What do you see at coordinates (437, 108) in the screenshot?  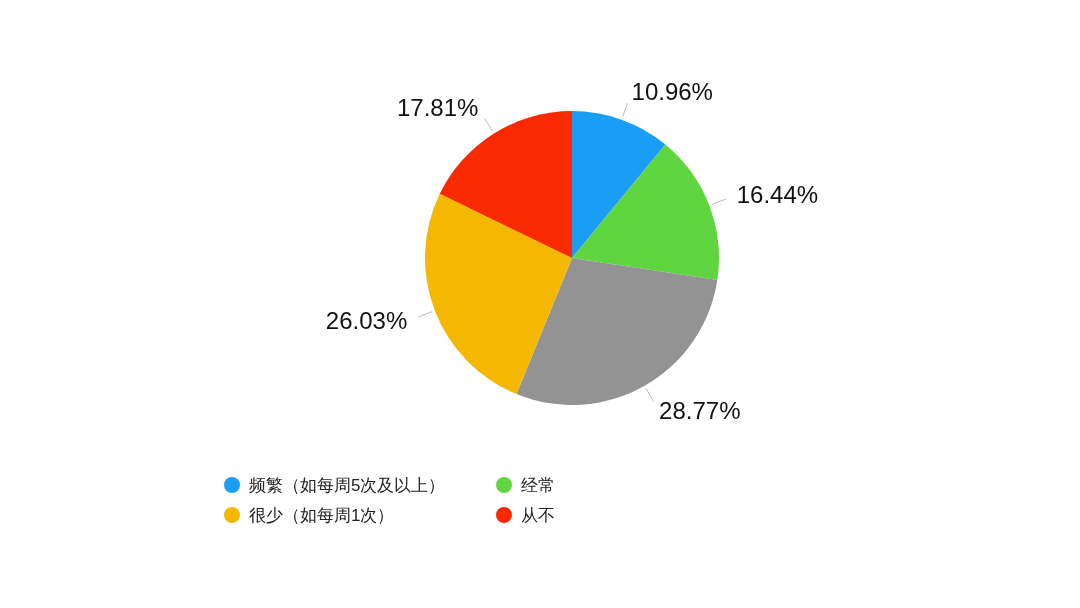 I see `data-label: 17.81%` at bounding box center [437, 108].